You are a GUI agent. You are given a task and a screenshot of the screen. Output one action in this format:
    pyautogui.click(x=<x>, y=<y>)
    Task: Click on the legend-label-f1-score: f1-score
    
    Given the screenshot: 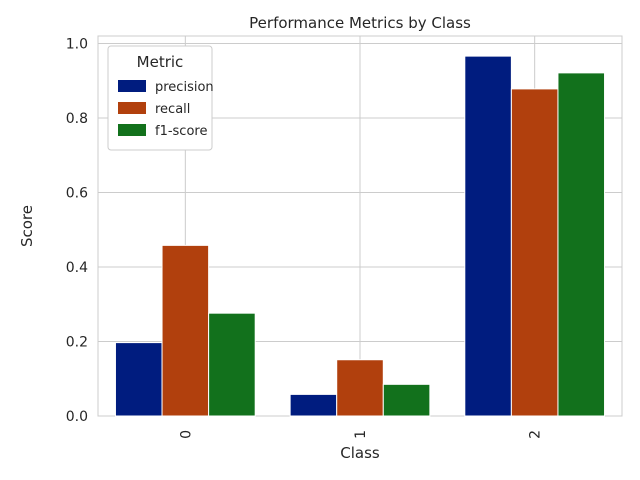 What is the action you would take?
    pyautogui.click(x=181, y=131)
    